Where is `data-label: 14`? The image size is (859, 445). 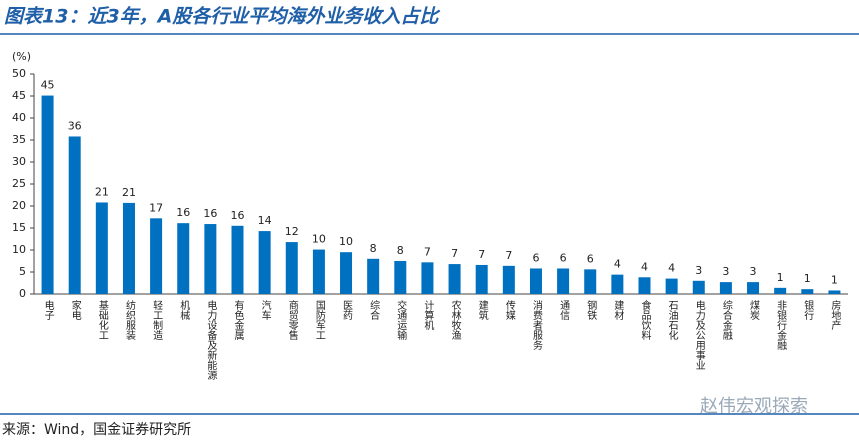
data-label: 14 is located at coordinates (265, 220).